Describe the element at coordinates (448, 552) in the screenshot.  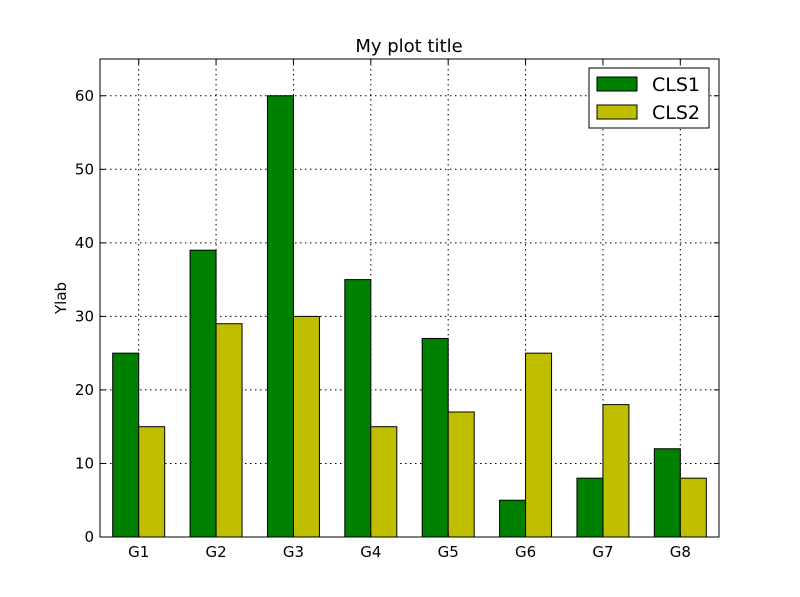
I see `x-tick-label: G5` at that location.